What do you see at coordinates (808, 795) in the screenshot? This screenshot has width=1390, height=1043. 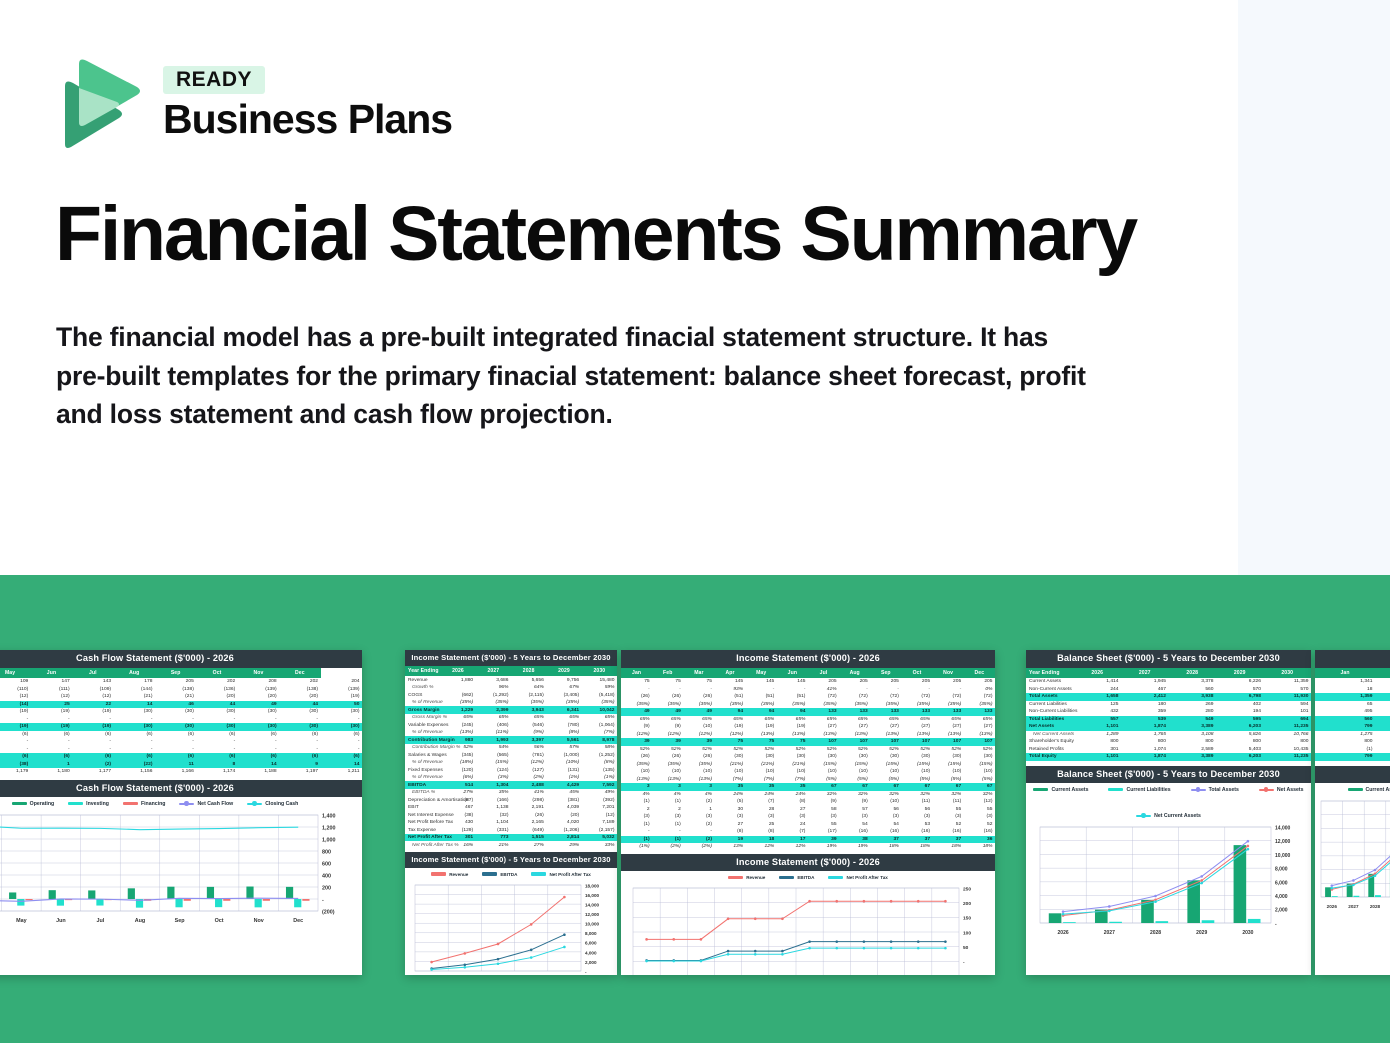 I see `table-row: 4% 4% 4% 24% 24% 24% 32% 32% 32% 32% 32% 32%` at bounding box center [808, 795].